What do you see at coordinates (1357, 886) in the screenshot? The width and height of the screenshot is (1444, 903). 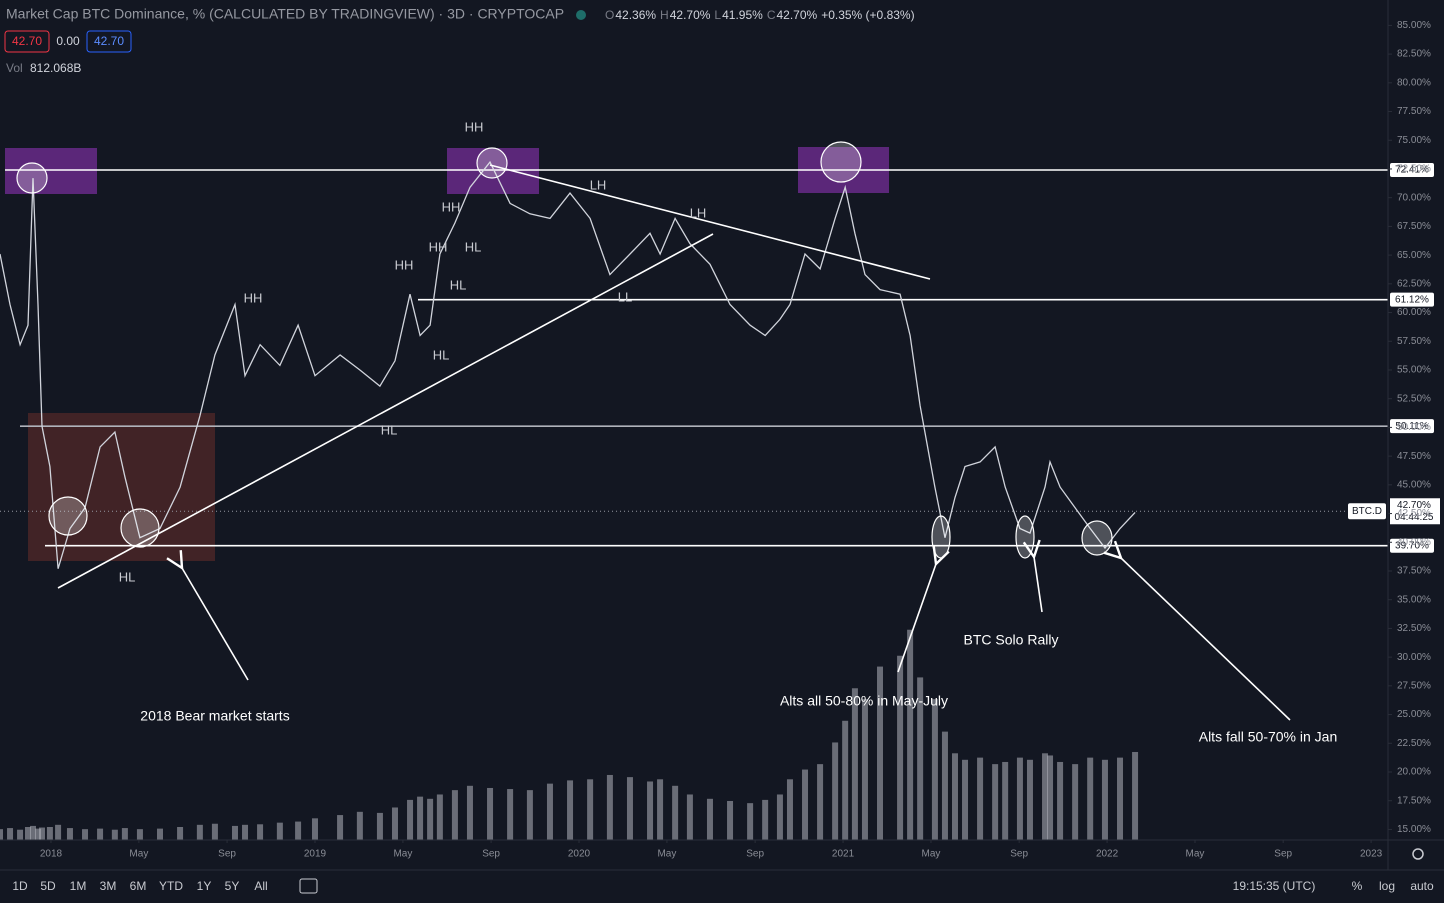 I see `scale-option: %` at bounding box center [1357, 886].